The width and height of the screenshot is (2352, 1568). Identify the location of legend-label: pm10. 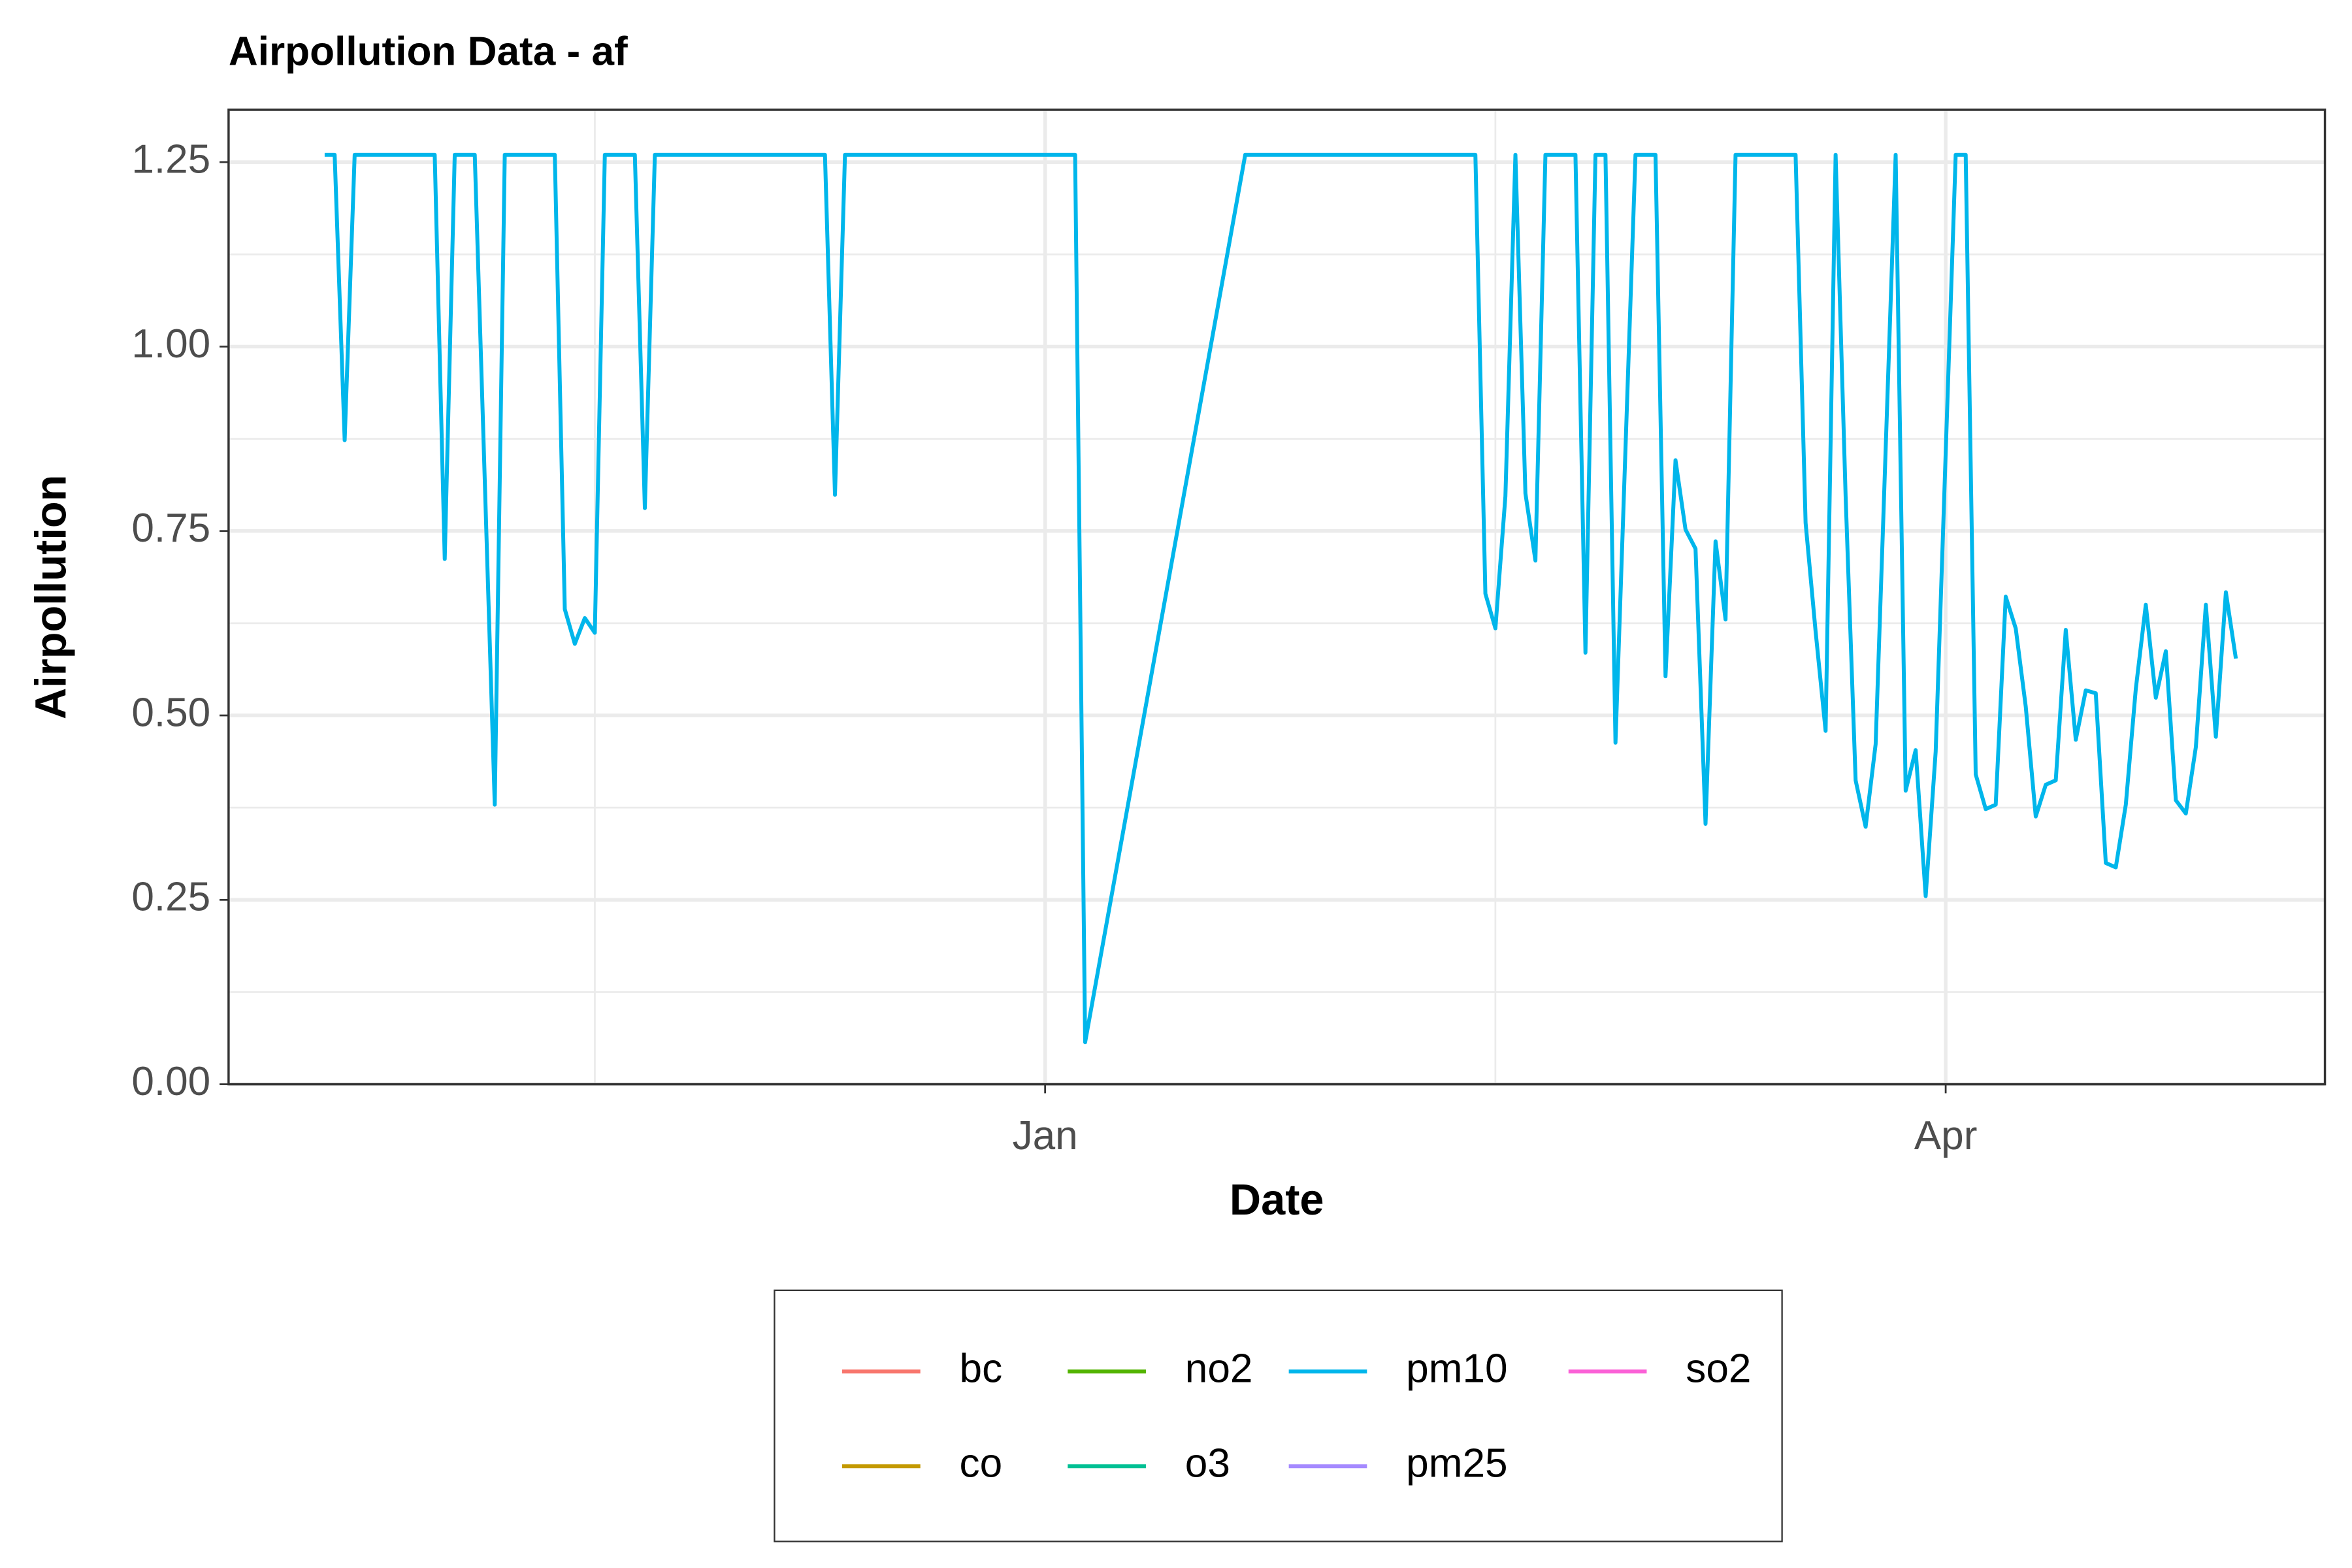
(1456, 1369).